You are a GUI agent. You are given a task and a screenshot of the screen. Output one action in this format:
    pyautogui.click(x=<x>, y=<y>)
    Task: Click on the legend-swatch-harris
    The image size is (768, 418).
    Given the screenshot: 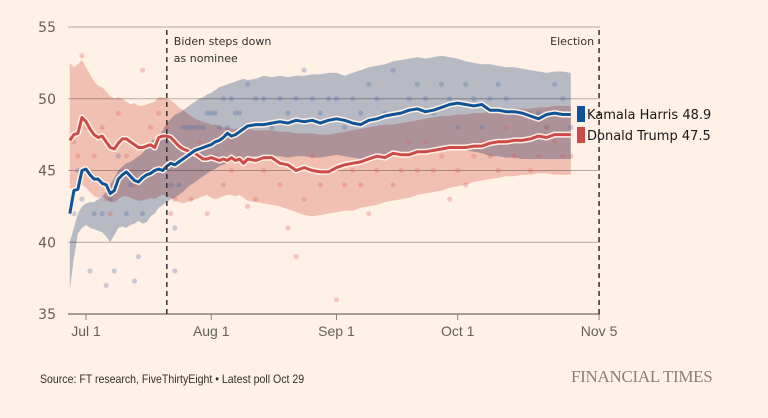 What is the action you would take?
    pyautogui.click(x=581, y=114)
    